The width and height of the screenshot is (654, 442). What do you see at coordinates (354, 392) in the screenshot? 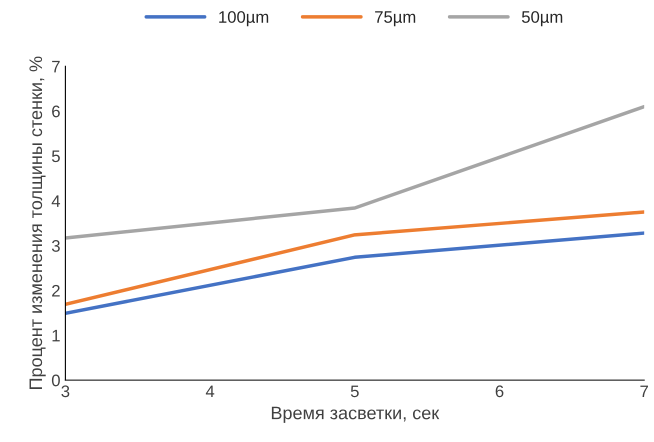
I see `x-tick-label: 5` at bounding box center [354, 392].